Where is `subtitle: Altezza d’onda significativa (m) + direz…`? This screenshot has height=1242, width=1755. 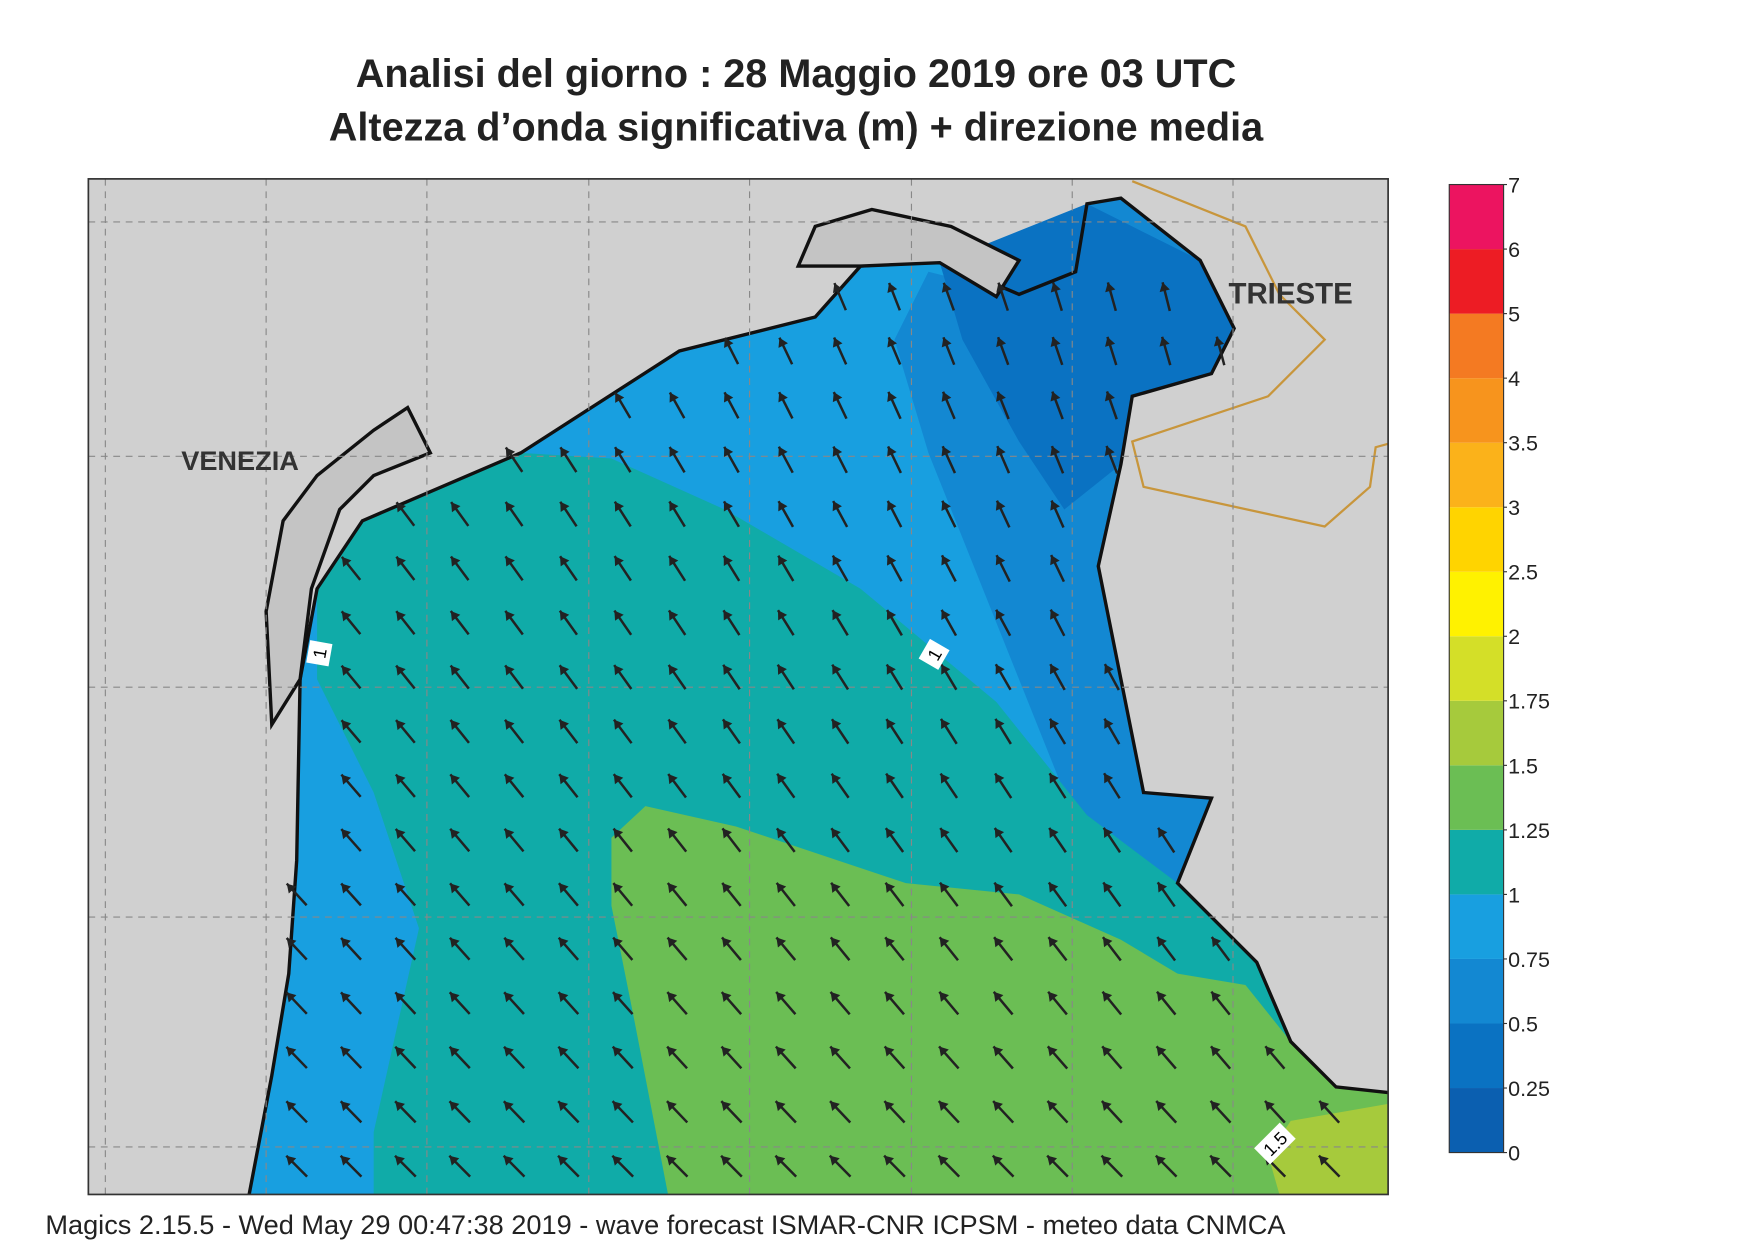 subtitle: Altezza d’onda significativa (m) + direz… is located at coordinates (796, 127).